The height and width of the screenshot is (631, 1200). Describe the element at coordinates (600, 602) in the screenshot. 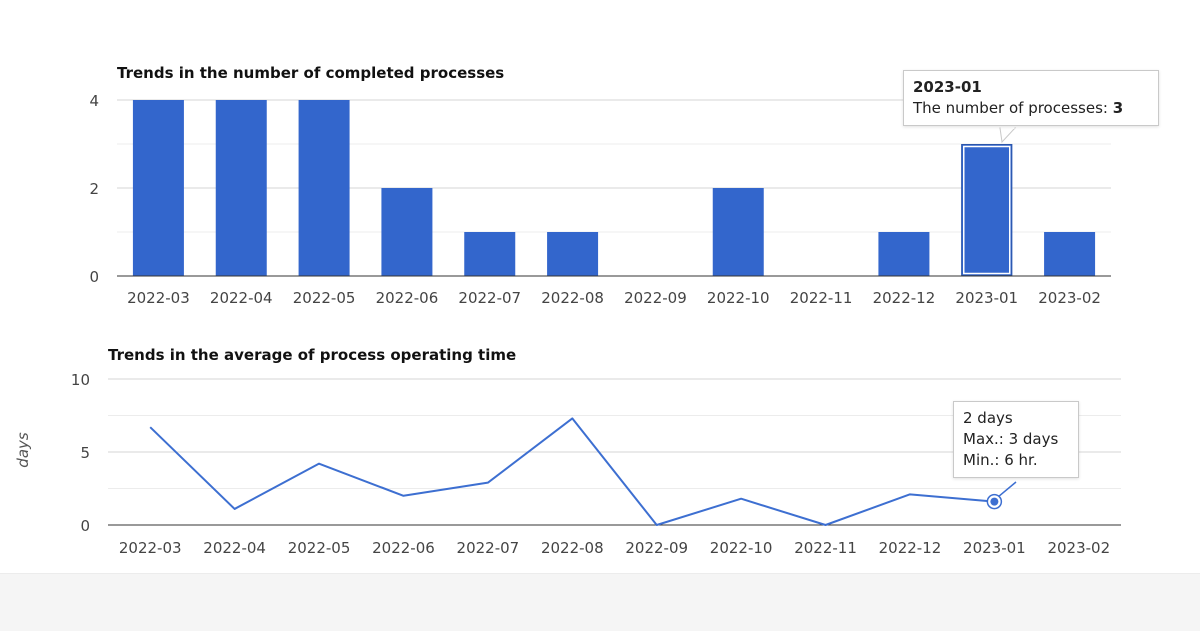

I see `footer-band` at that location.